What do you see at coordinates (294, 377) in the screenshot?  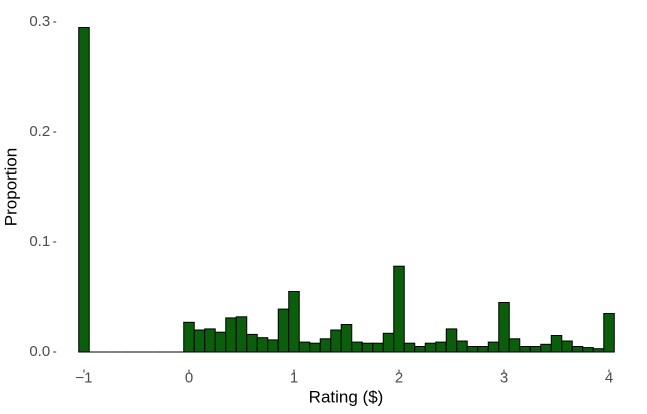 I see `x-tick-label: 1` at bounding box center [294, 377].